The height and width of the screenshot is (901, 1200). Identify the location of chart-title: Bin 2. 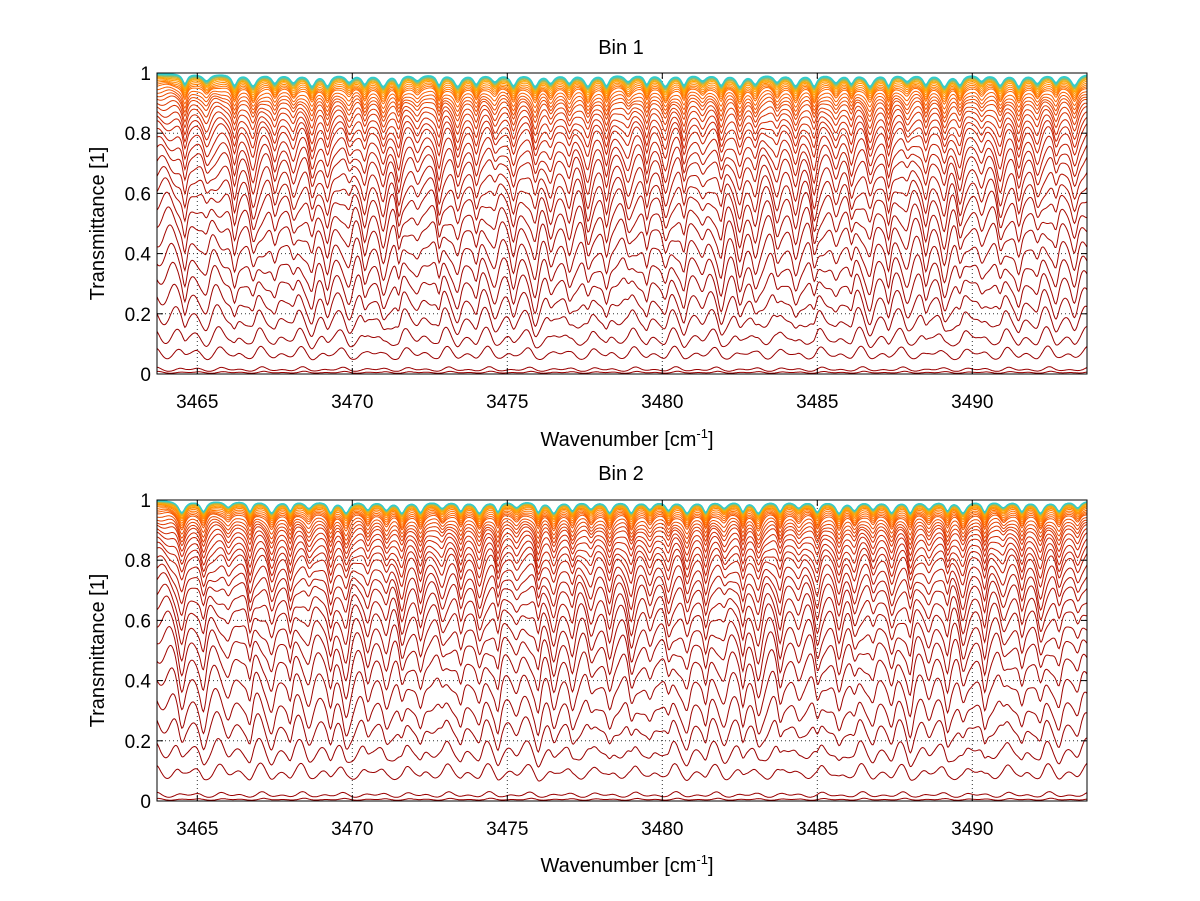
(621, 474).